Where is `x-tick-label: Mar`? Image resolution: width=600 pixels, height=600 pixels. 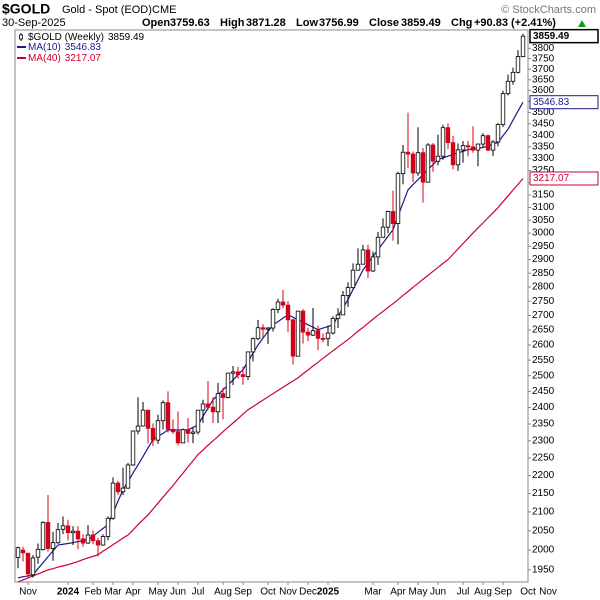 x-tick-label: Mar is located at coordinates (113, 592).